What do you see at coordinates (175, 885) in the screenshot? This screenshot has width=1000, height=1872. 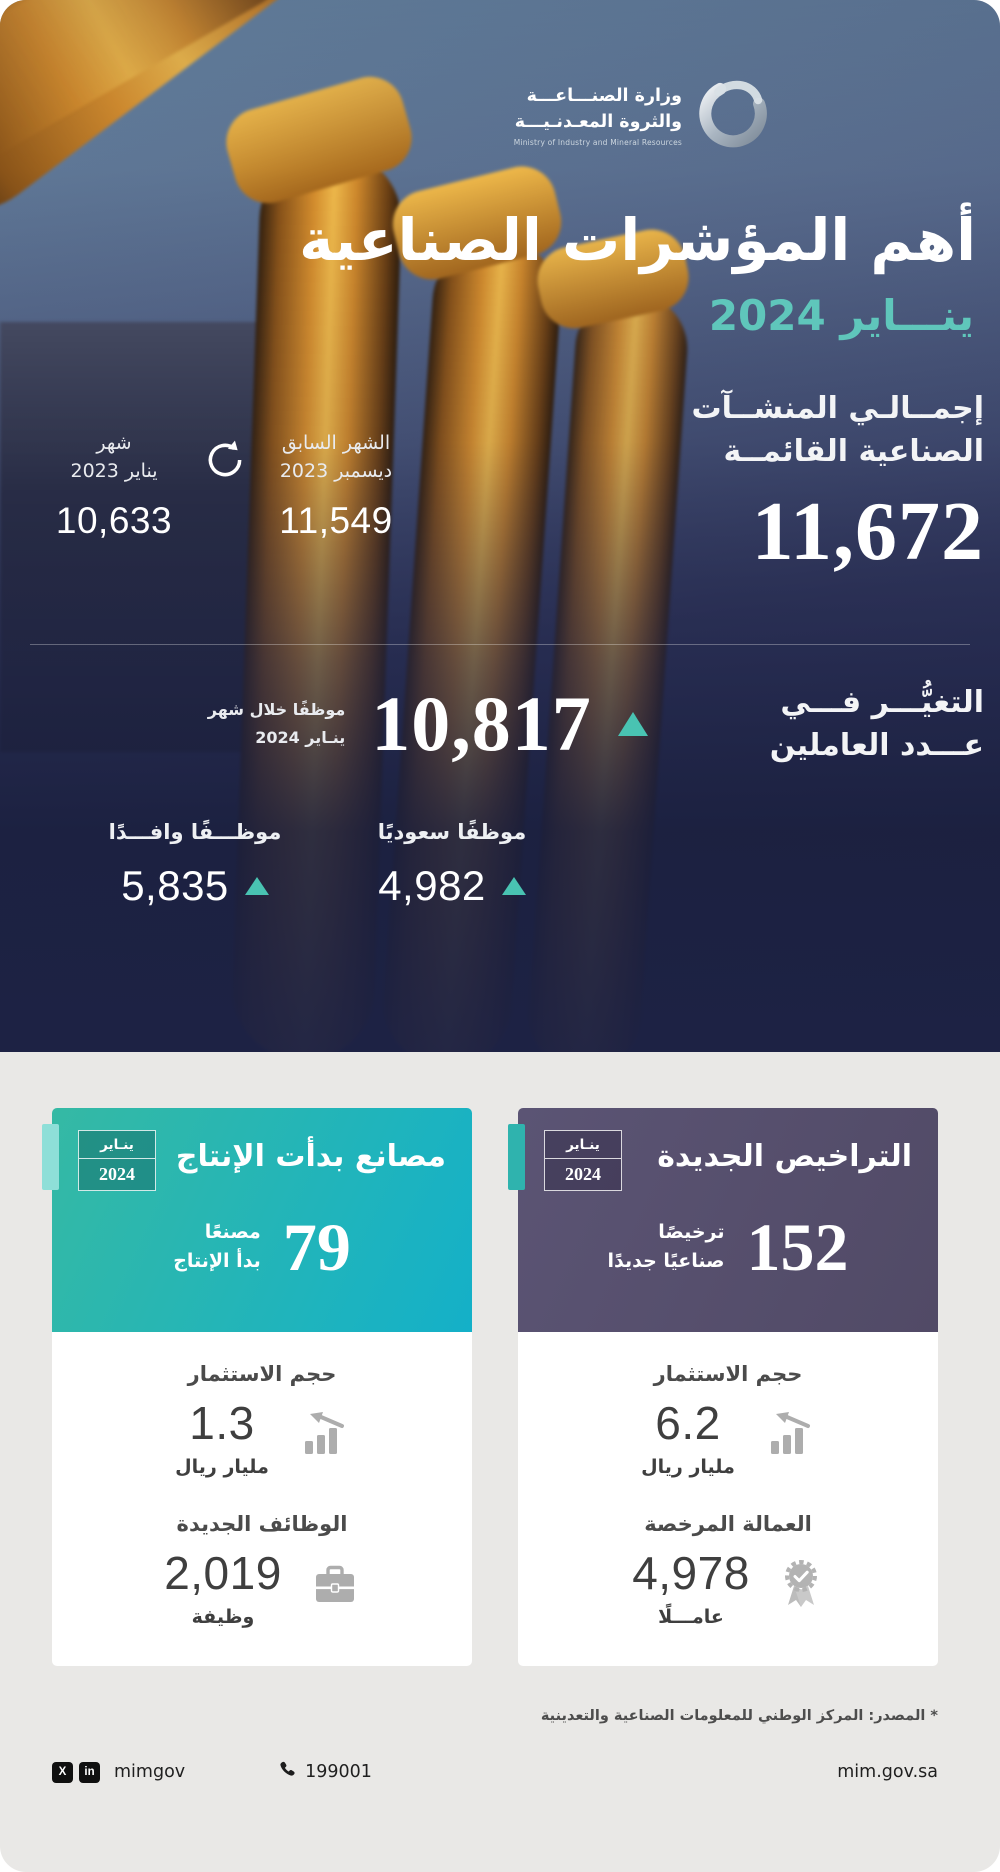 I see `expat-employees-value: 5,835` at bounding box center [175, 885].